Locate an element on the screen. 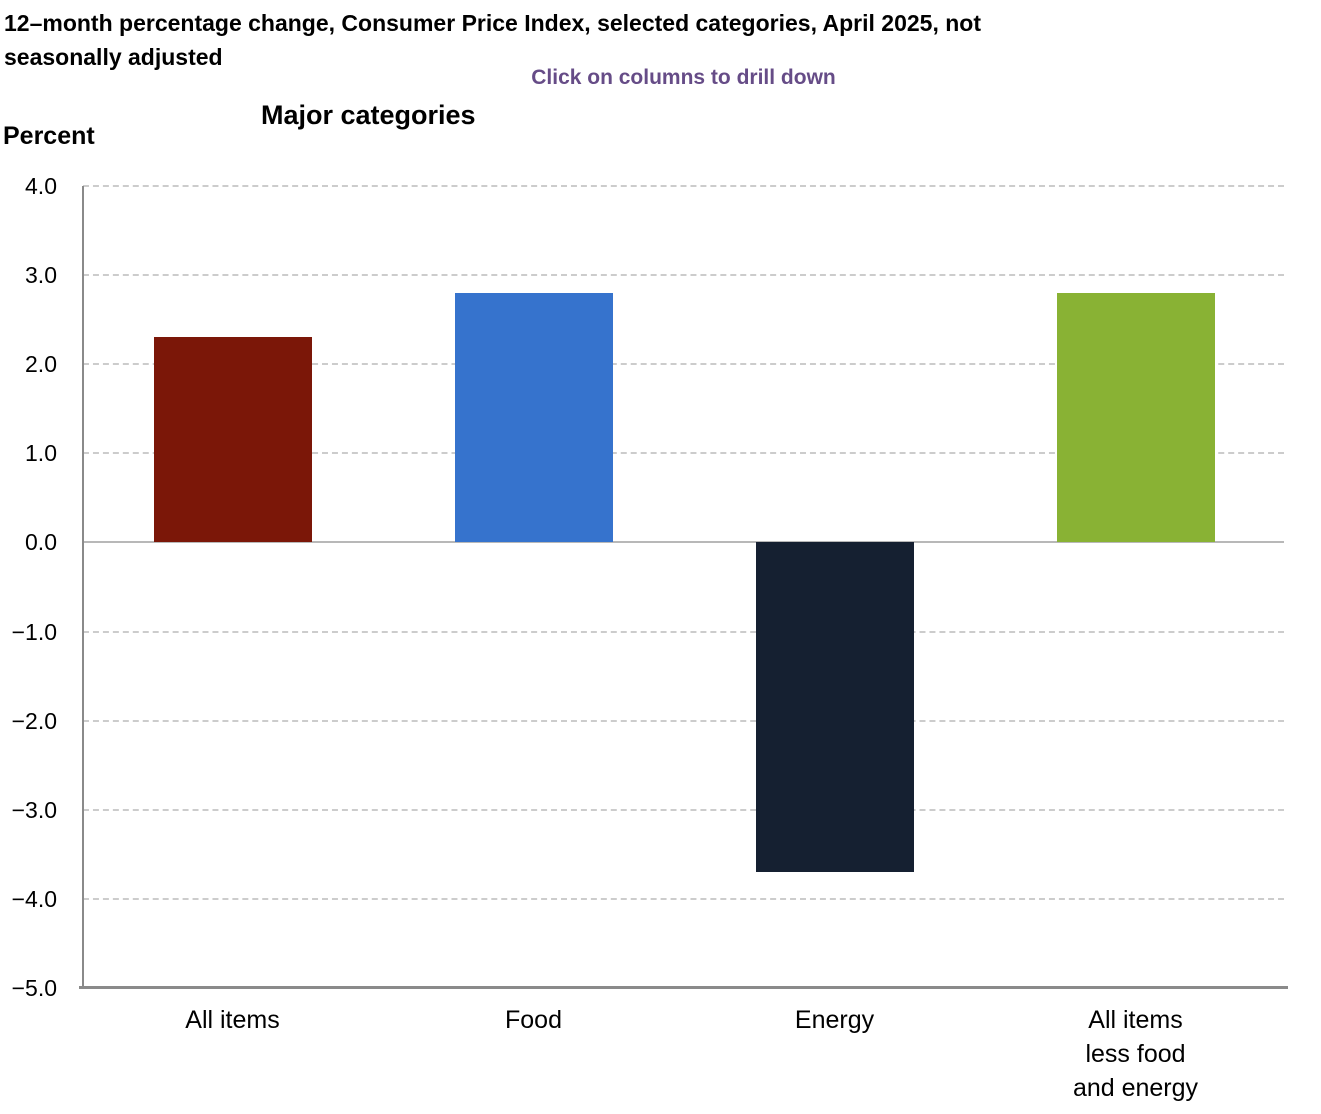  y-axis-title: Percent is located at coordinates (49, 136).